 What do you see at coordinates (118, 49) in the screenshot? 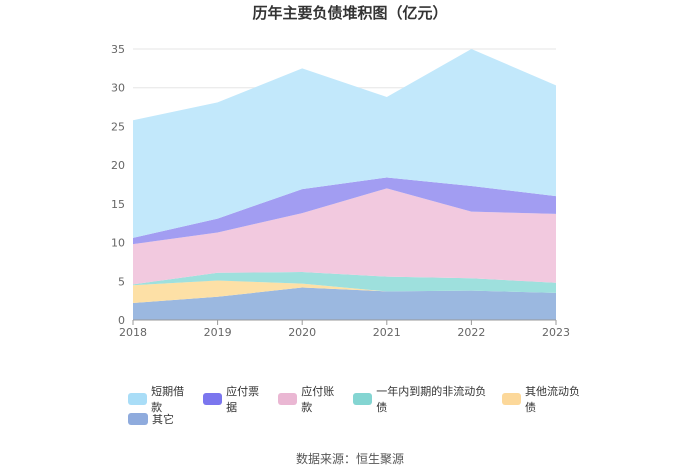
I see `y-tick-label: 35` at bounding box center [118, 49].